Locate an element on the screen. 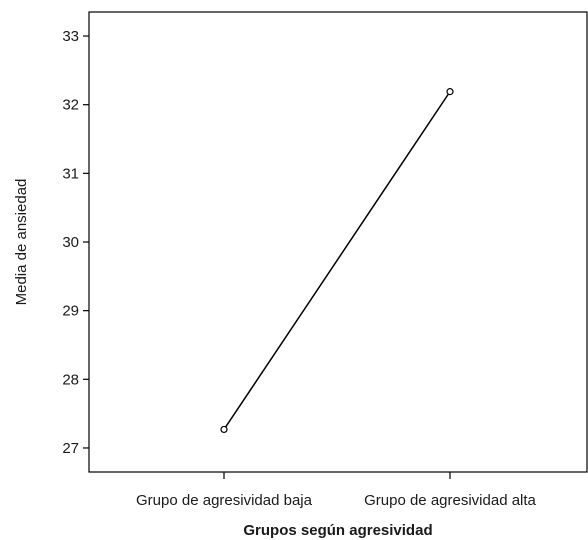 This screenshot has height=540, width=588. y-axis: 27 28 29 30 31 32 33 is located at coordinates (75, 242).